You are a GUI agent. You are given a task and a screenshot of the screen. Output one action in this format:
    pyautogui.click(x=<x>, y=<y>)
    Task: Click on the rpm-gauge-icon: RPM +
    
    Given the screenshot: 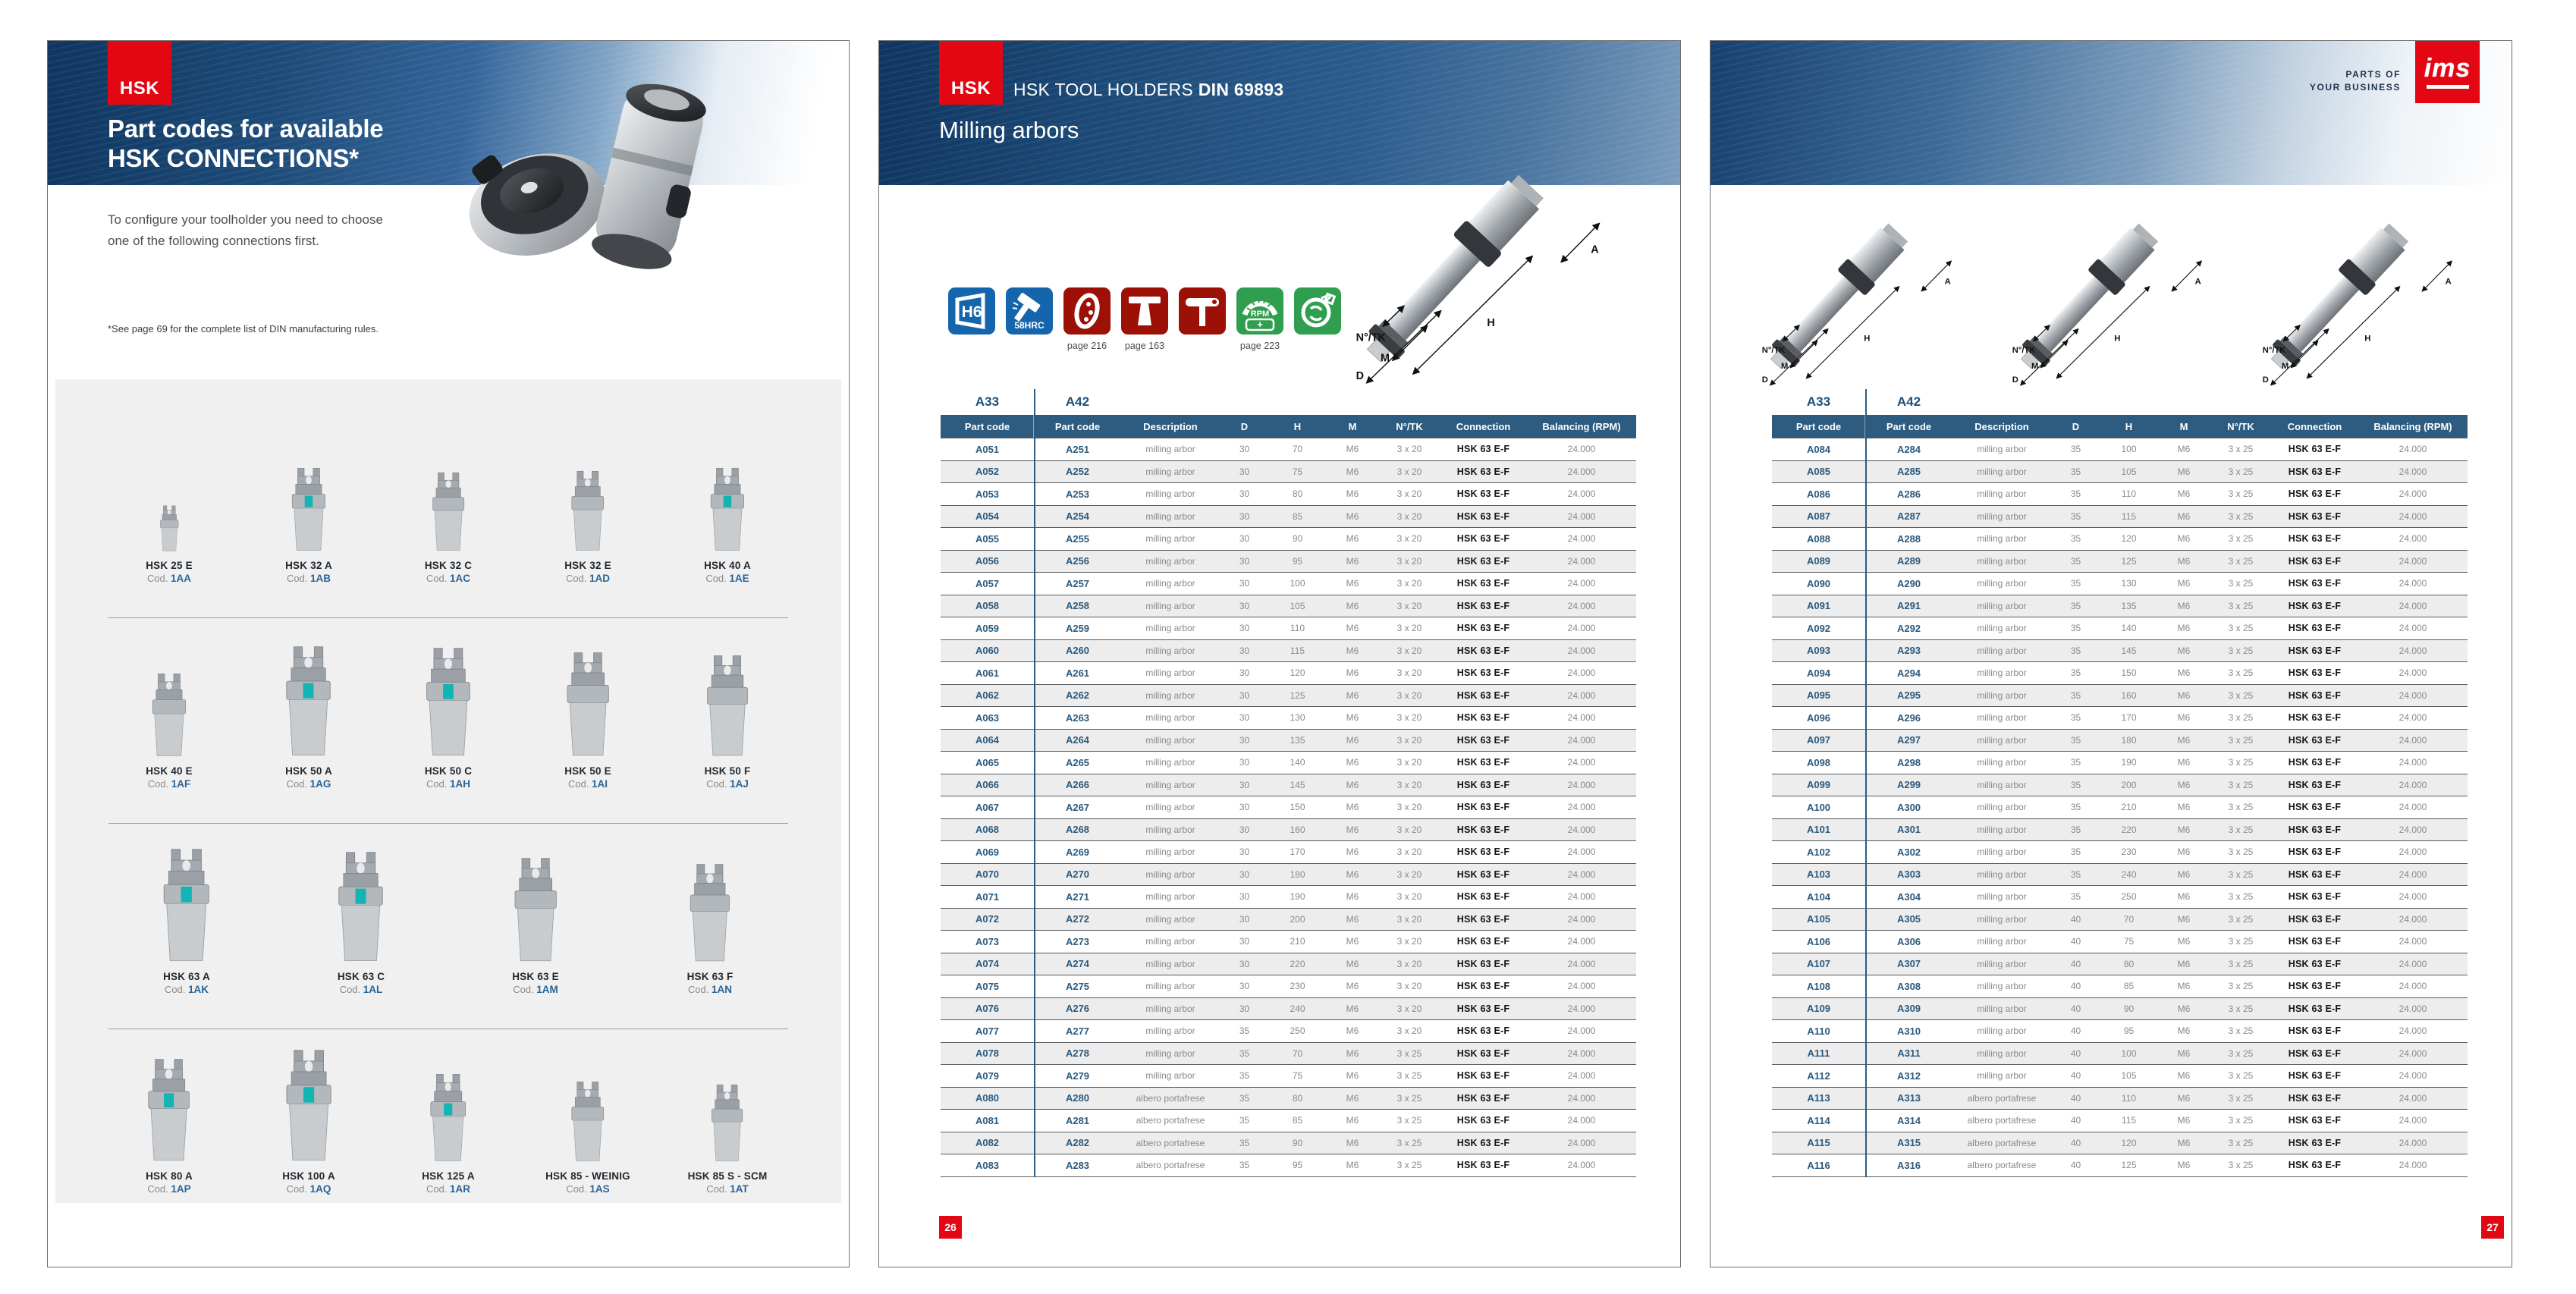 What is the action you would take?
    pyautogui.click(x=1259, y=310)
    